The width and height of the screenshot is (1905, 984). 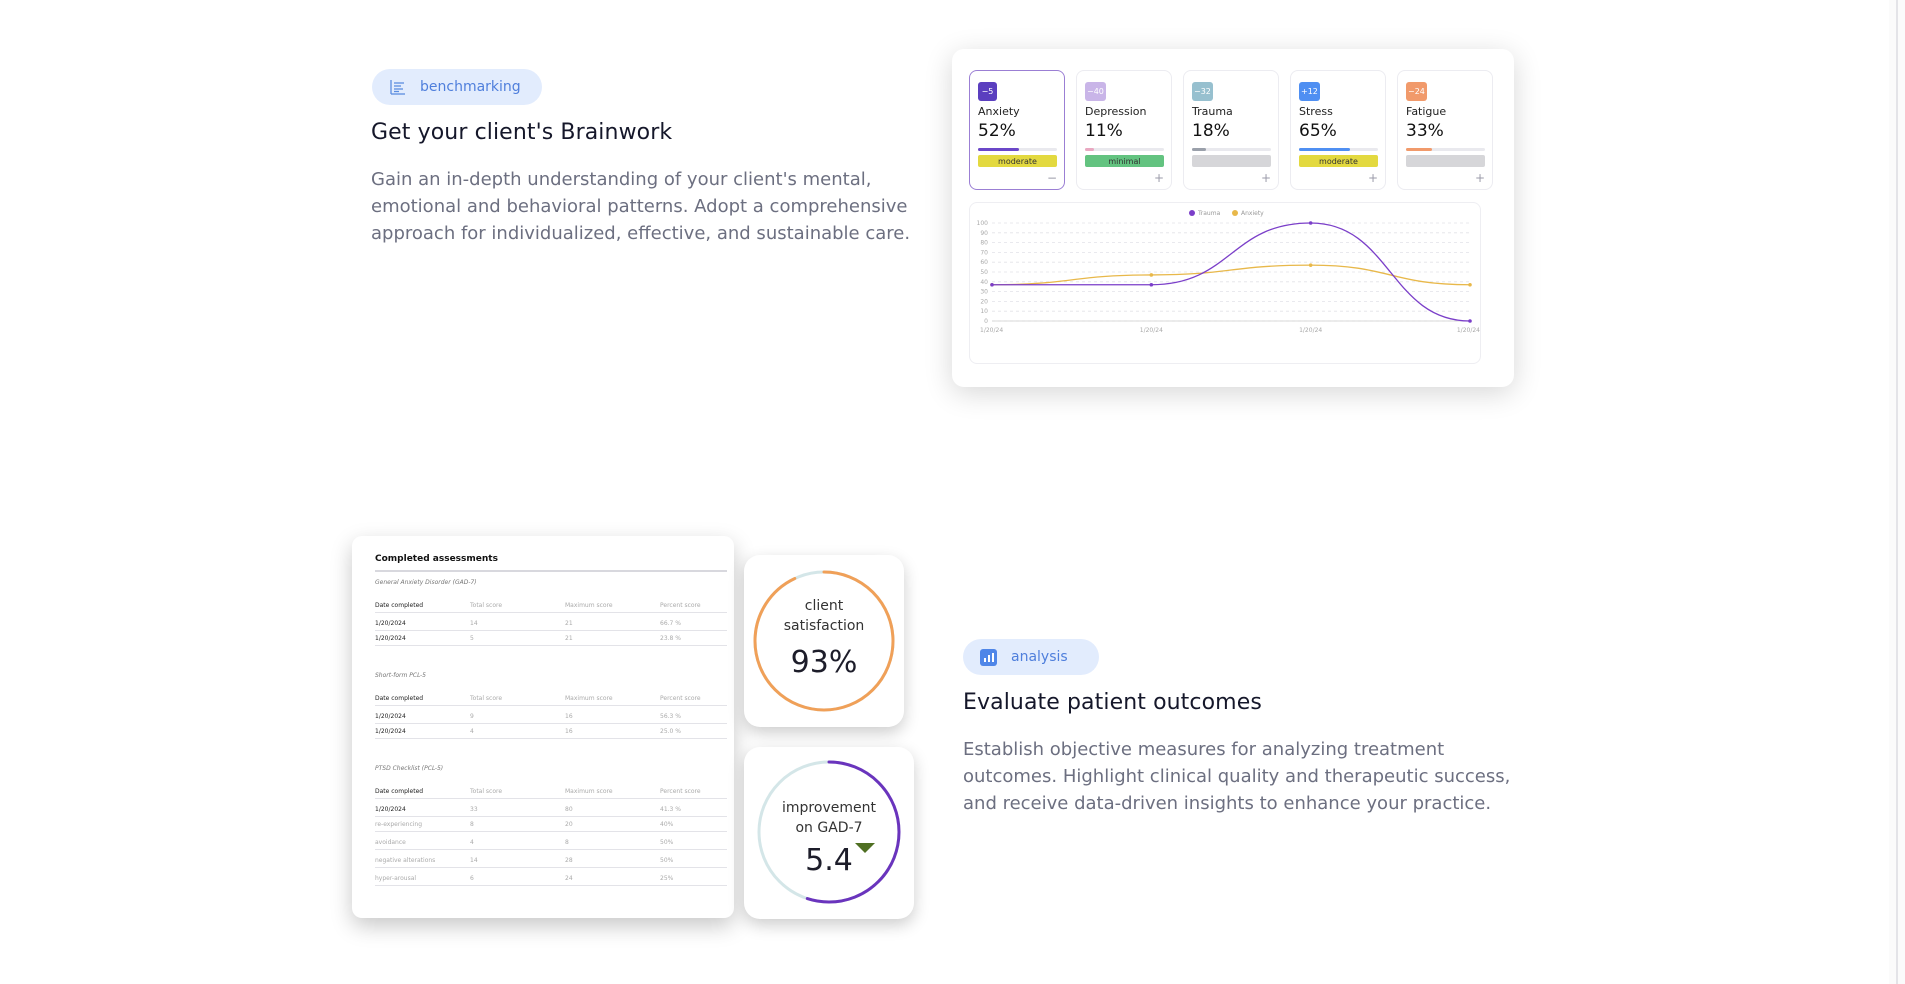 What do you see at coordinates (569, 809) in the screenshot?
I see `table-cell: 80` at bounding box center [569, 809].